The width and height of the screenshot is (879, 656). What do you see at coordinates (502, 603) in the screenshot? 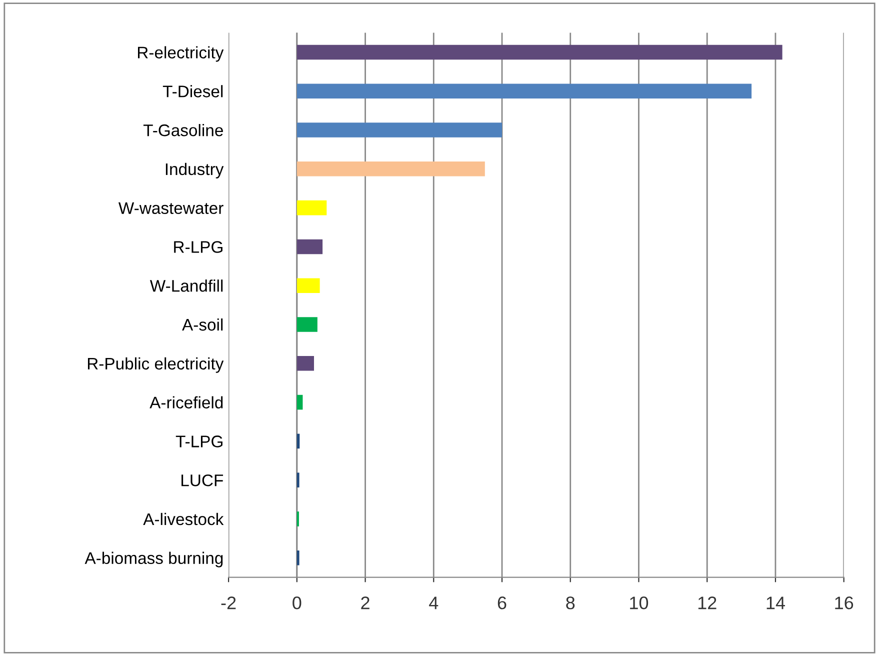
I see `x-tick-label: 6` at bounding box center [502, 603].